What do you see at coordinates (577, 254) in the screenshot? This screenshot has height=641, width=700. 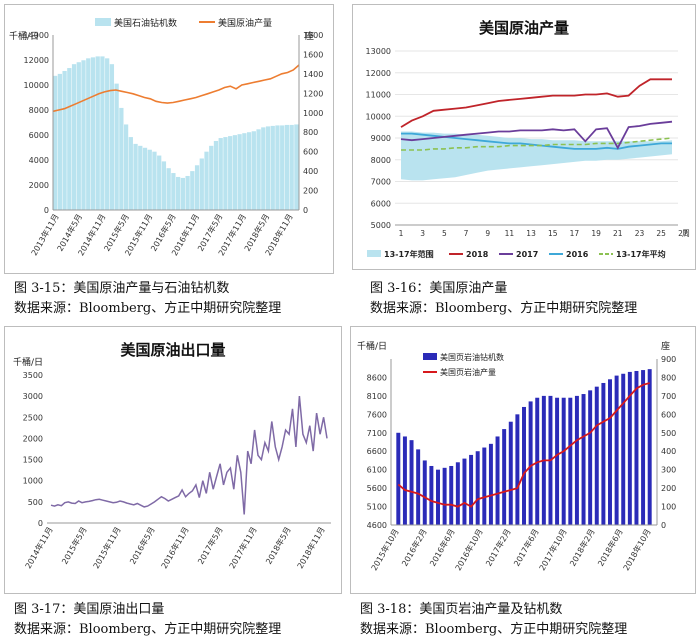 I see `legend-label-2016: 2016` at bounding box center [577, 254].